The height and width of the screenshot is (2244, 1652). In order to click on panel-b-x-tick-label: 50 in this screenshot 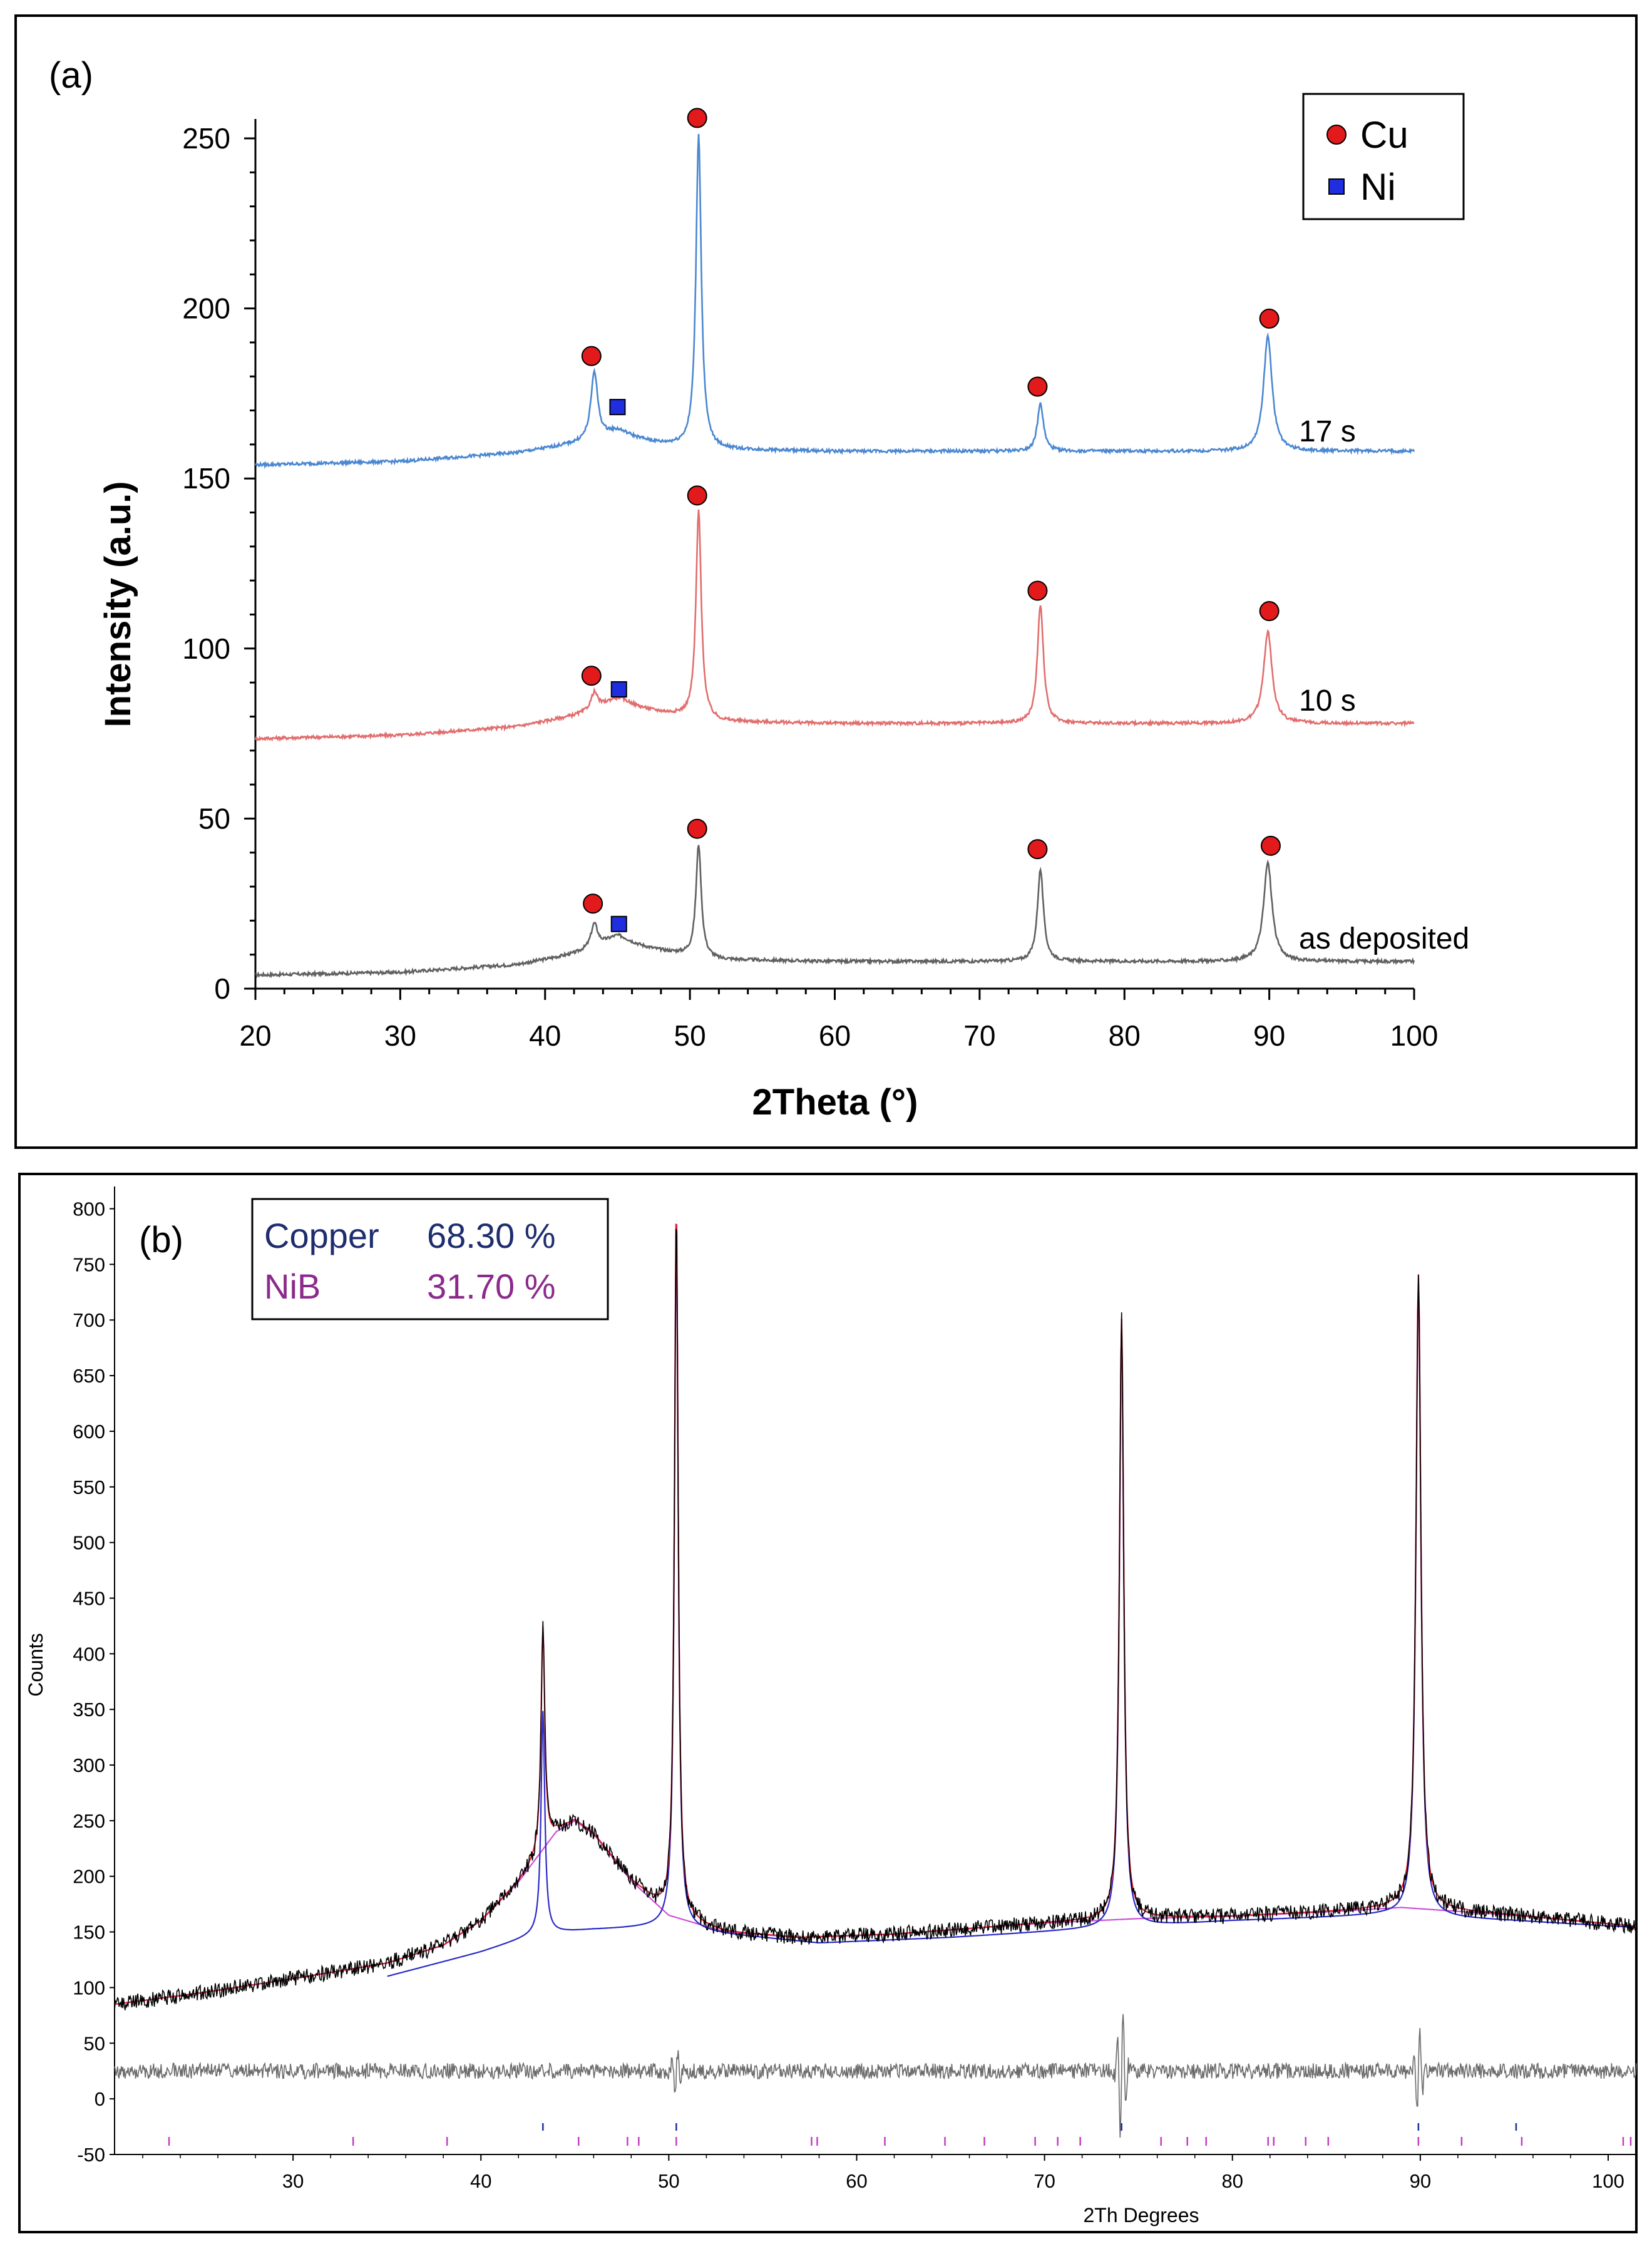, I will do `click(668, 2181)`.